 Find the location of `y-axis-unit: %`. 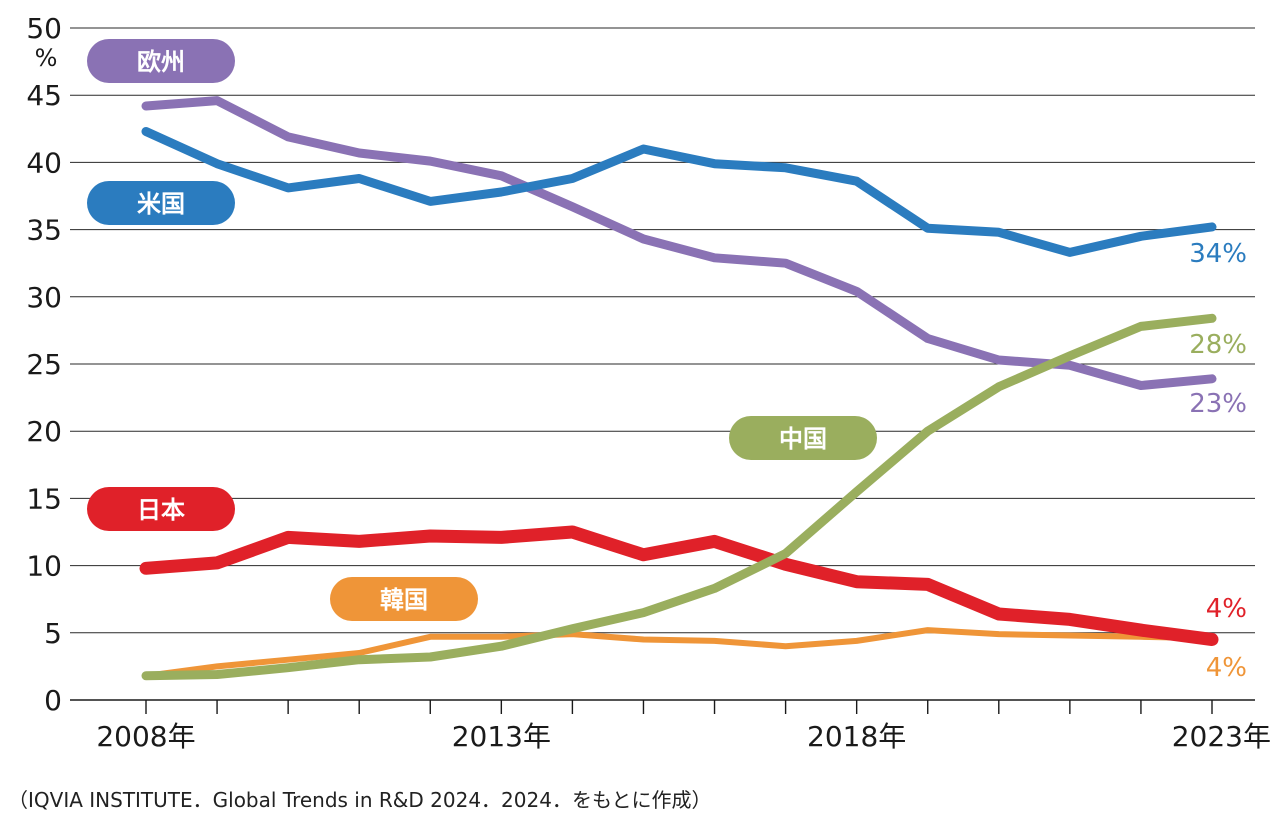

y-axis-unit: % is located at coordinates (46, 58).